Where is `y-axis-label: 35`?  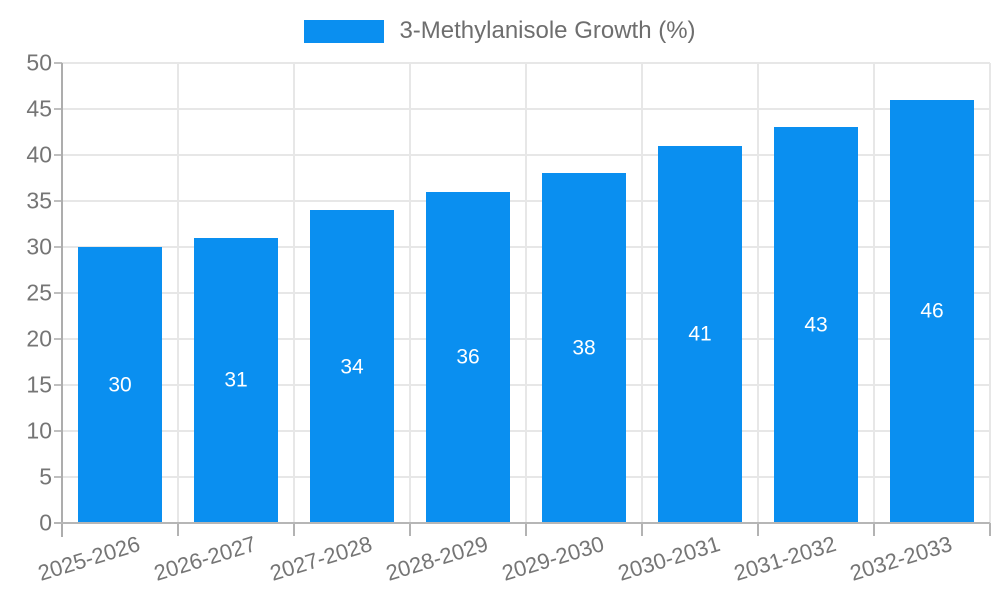 y-axis-label: 35 is located at coordinates (39, 200).